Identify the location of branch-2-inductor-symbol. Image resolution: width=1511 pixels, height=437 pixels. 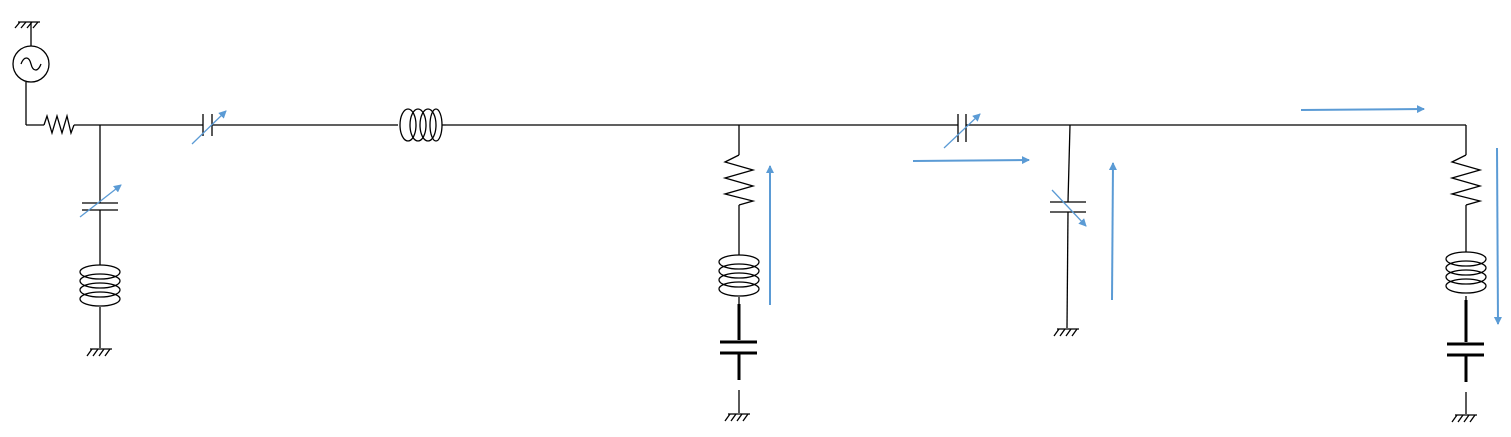
(739, 275).